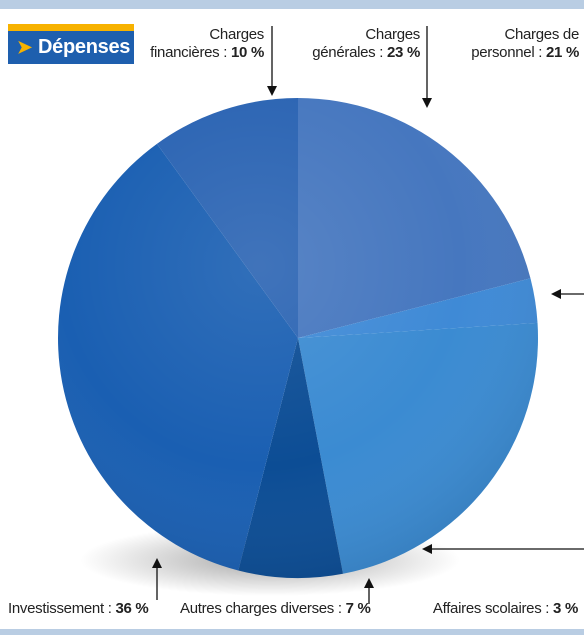 This screenshot has height=635, width=584. What do you see at coordinates (366, 43) in the screenshot?
I see `label-charges-generales: Charges générales : 23 %` at bounding box center [366, 43].